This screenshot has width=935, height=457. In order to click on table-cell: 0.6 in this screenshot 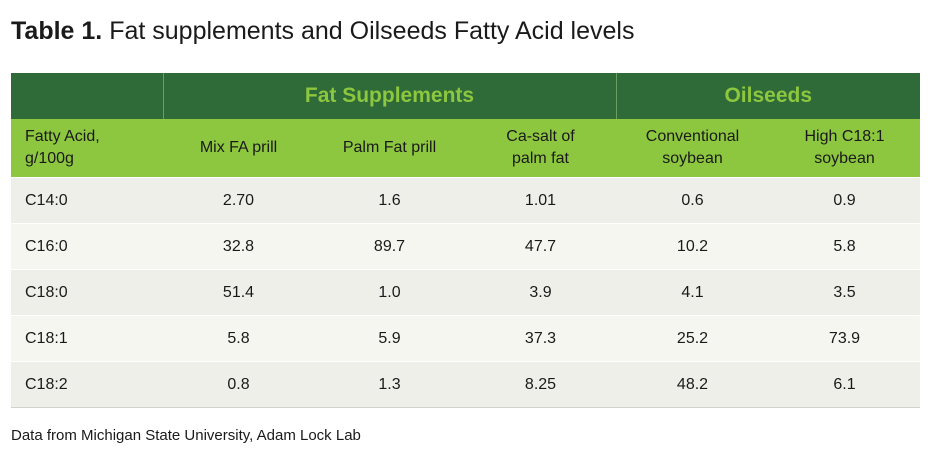, I will do `click(692, 200)`.